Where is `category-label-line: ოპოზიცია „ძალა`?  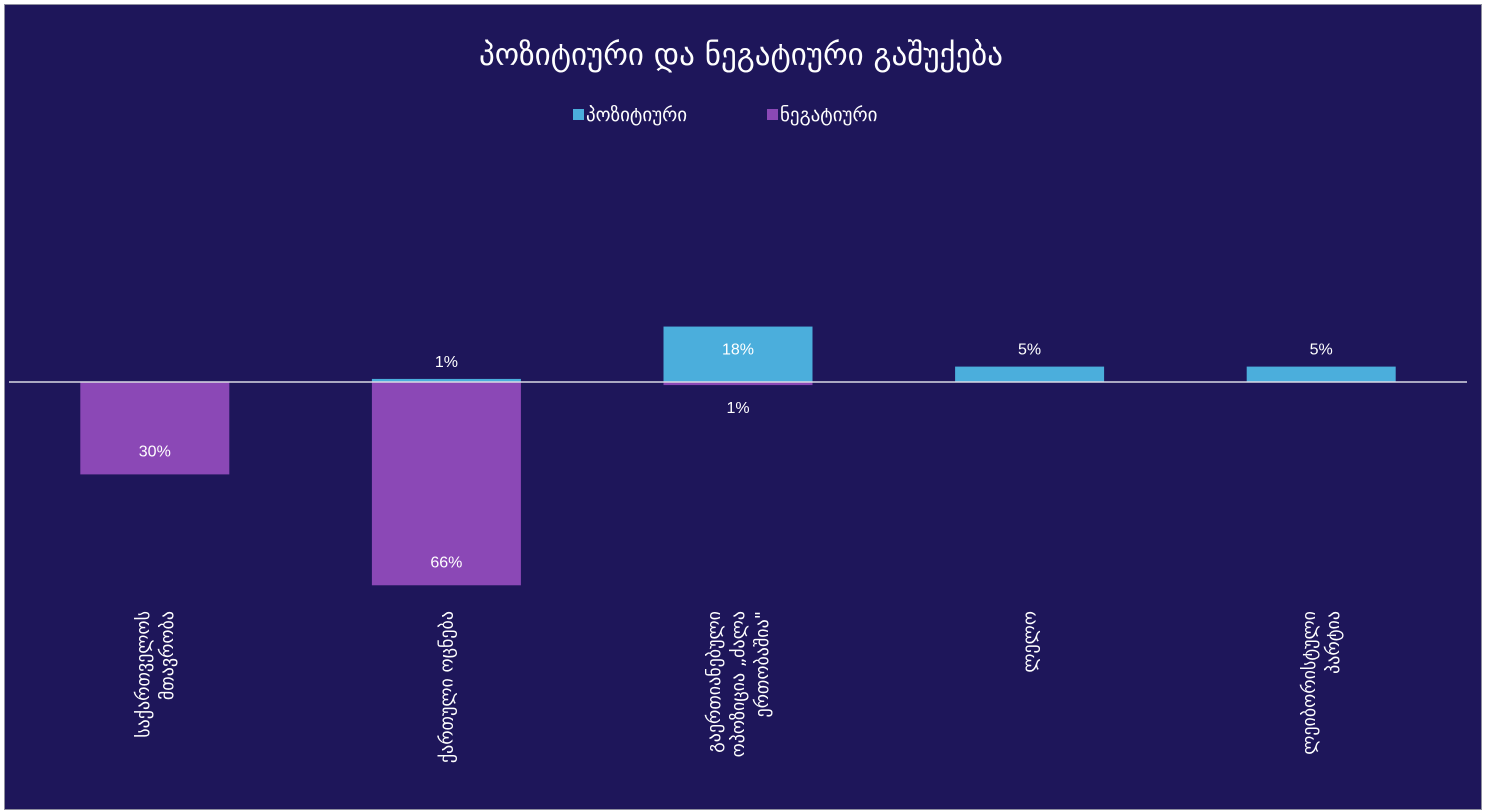
category-label-line: ოპოზიცია „ძალა is located at coordinates (738, 684).